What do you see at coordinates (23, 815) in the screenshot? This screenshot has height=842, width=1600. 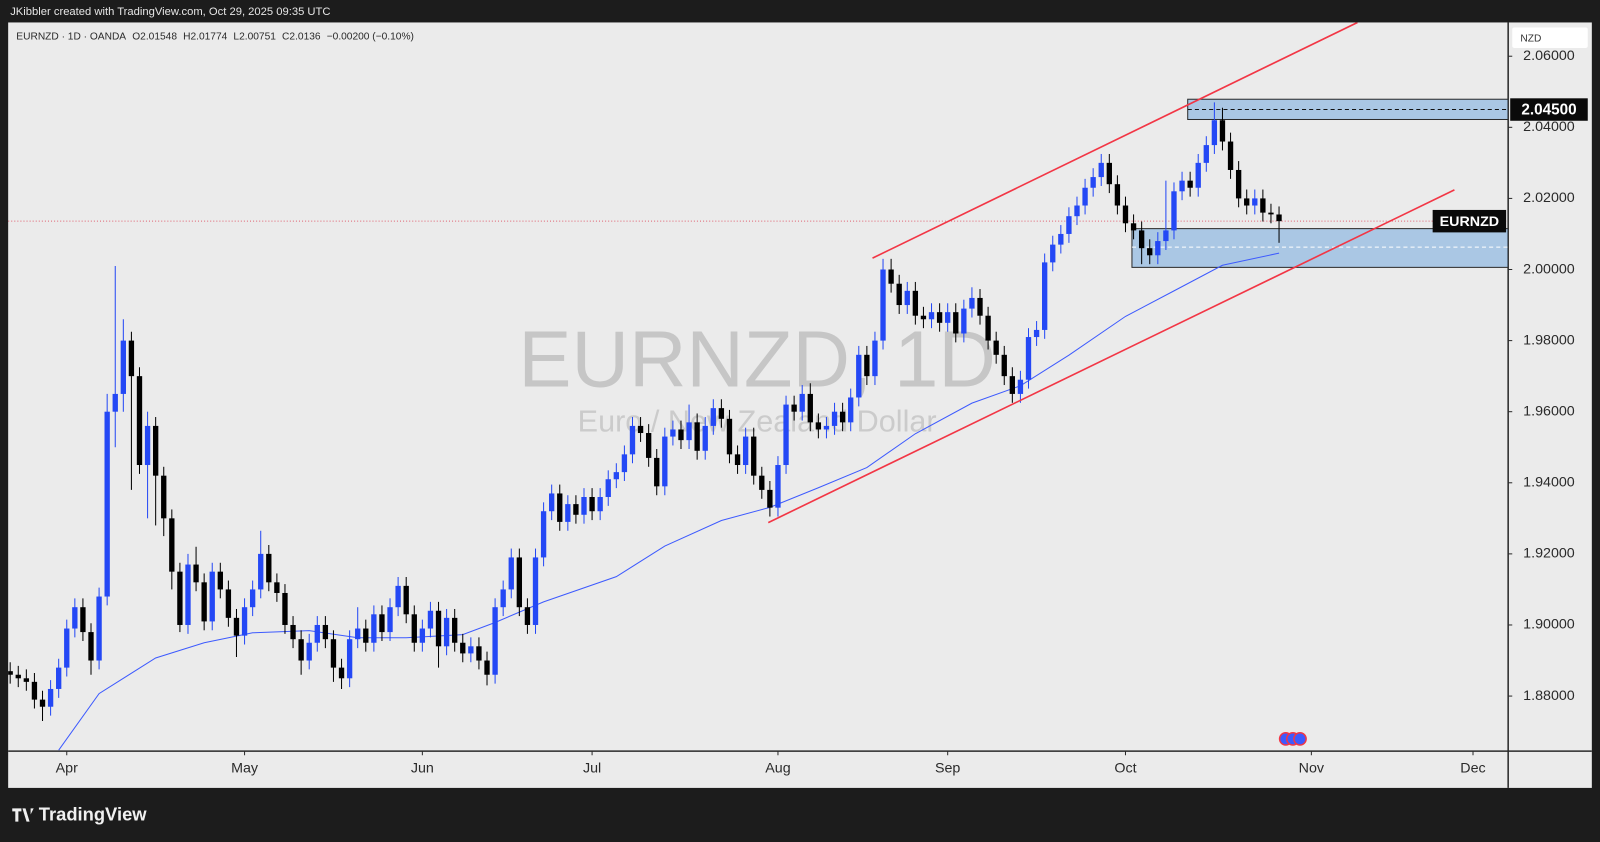 I see `logo-mark` at bounding box center [23, 815].